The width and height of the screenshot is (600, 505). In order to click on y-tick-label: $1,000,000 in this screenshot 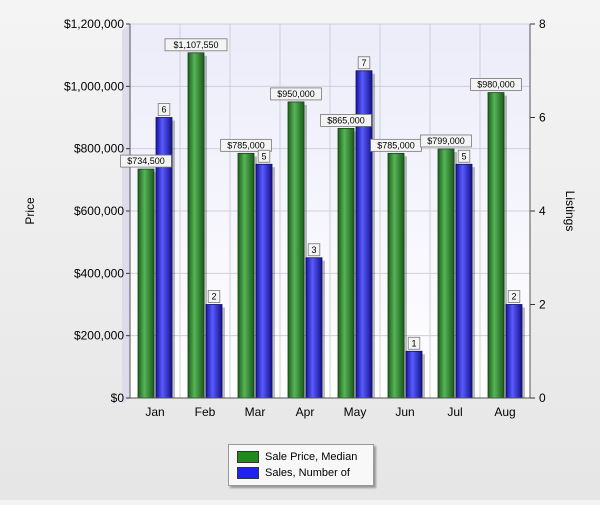, I will do `click(94, 86)`.